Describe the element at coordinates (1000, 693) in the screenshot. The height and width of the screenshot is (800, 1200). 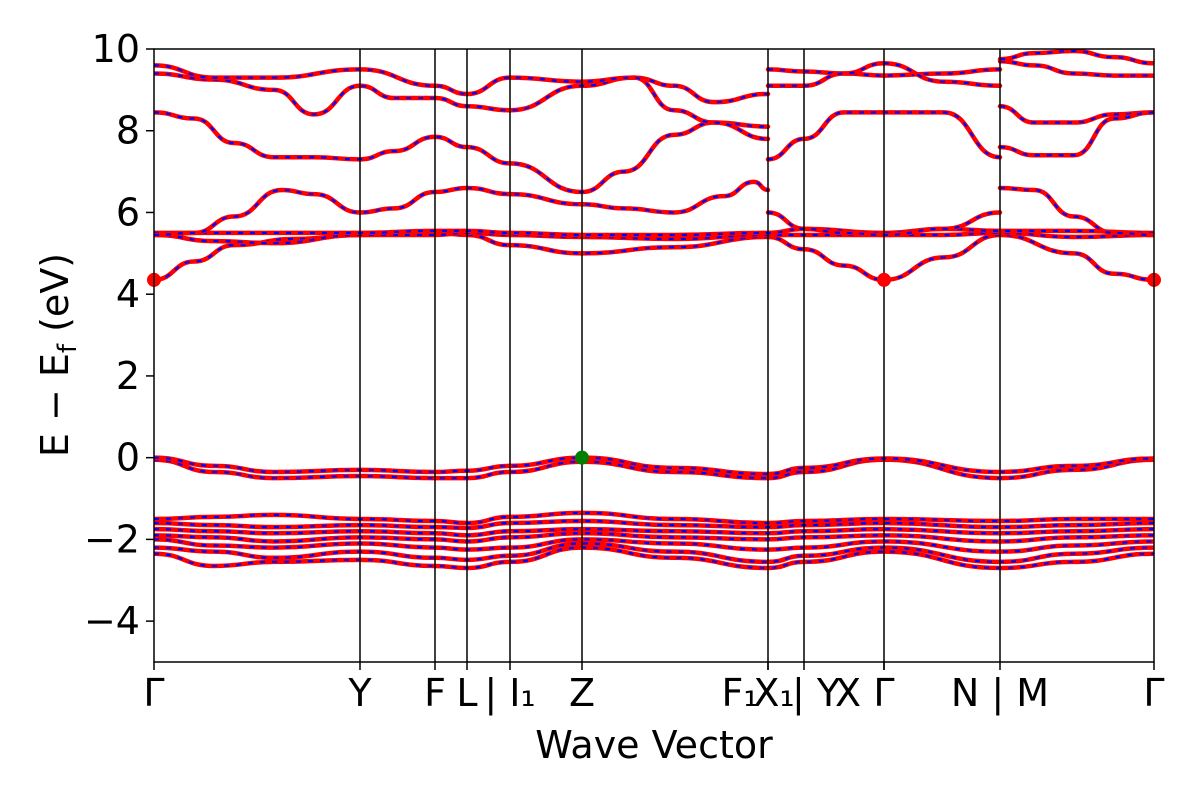
I see `x-tick-label: N | M` at that location.